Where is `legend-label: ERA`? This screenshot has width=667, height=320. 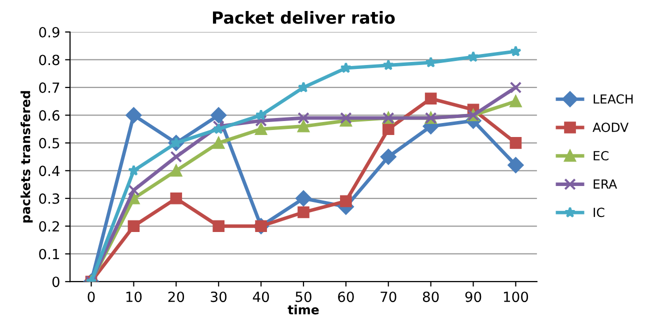 legend-label: ERA is located at coordinates (606, 184).